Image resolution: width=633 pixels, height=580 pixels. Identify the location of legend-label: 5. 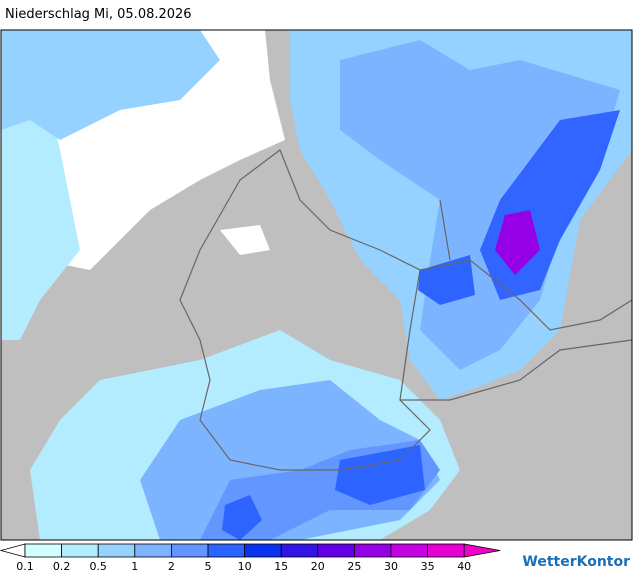
(208, 566).